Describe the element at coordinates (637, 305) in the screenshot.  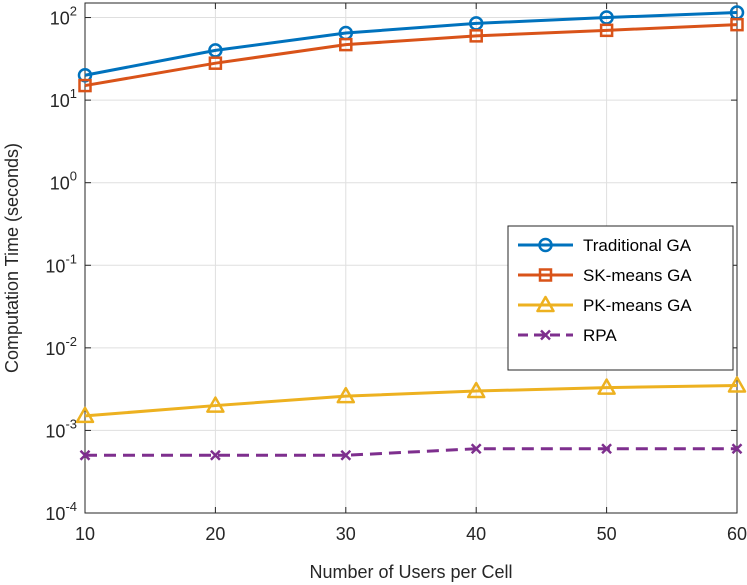
I see `legend-label: PK-means GA` at that location.